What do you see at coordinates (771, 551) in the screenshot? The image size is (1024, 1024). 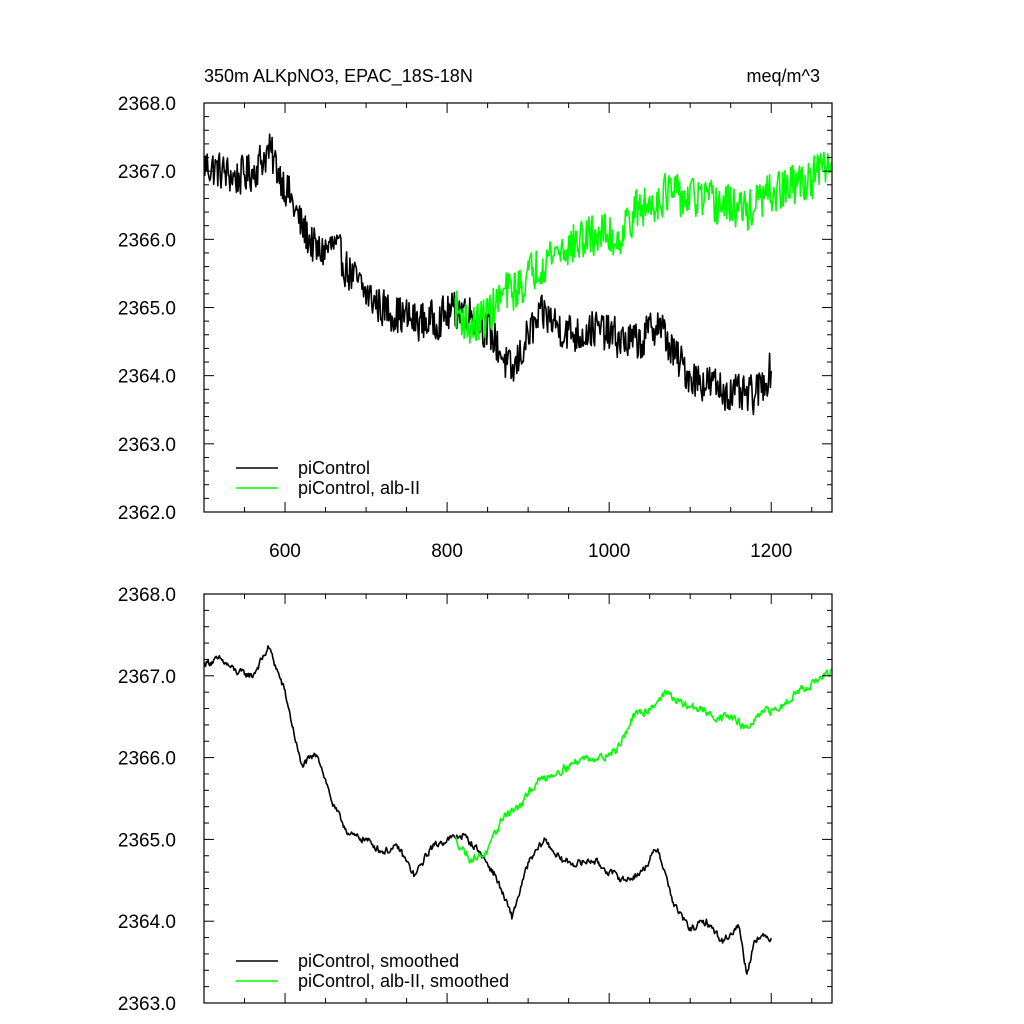 I see `x-tick-label: 1200` at bounding box center [771, 551].